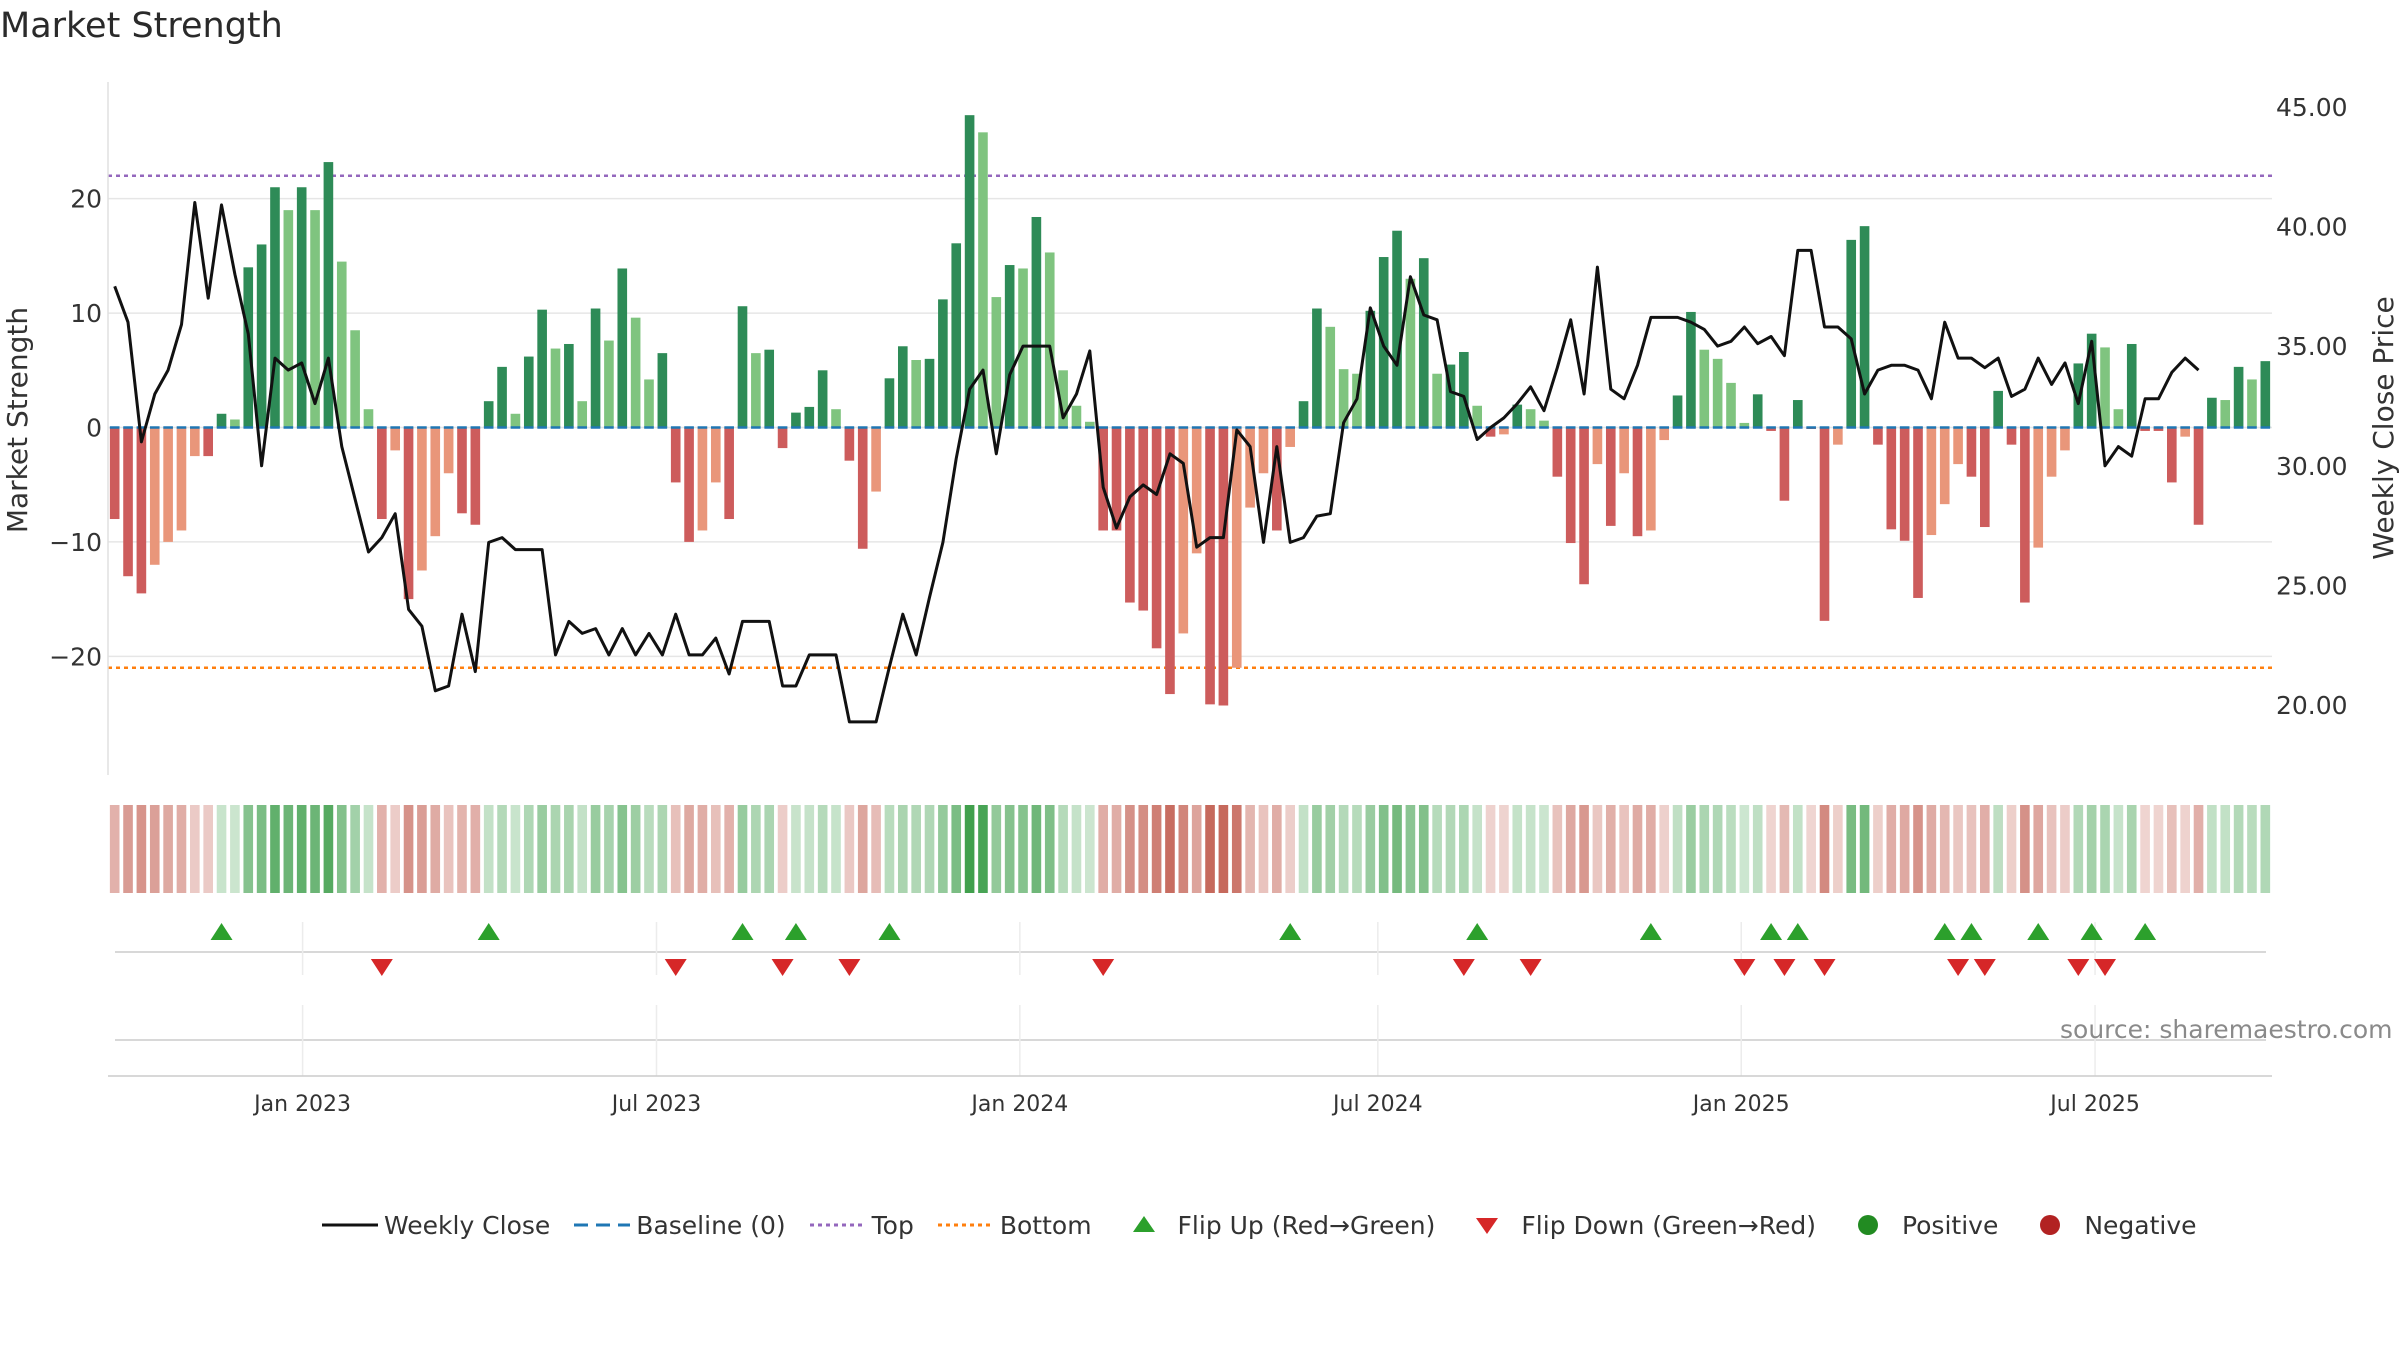 The image size is (2400, 1350). I want to click on legend-label: Weekly Close, so click(467, 1225).